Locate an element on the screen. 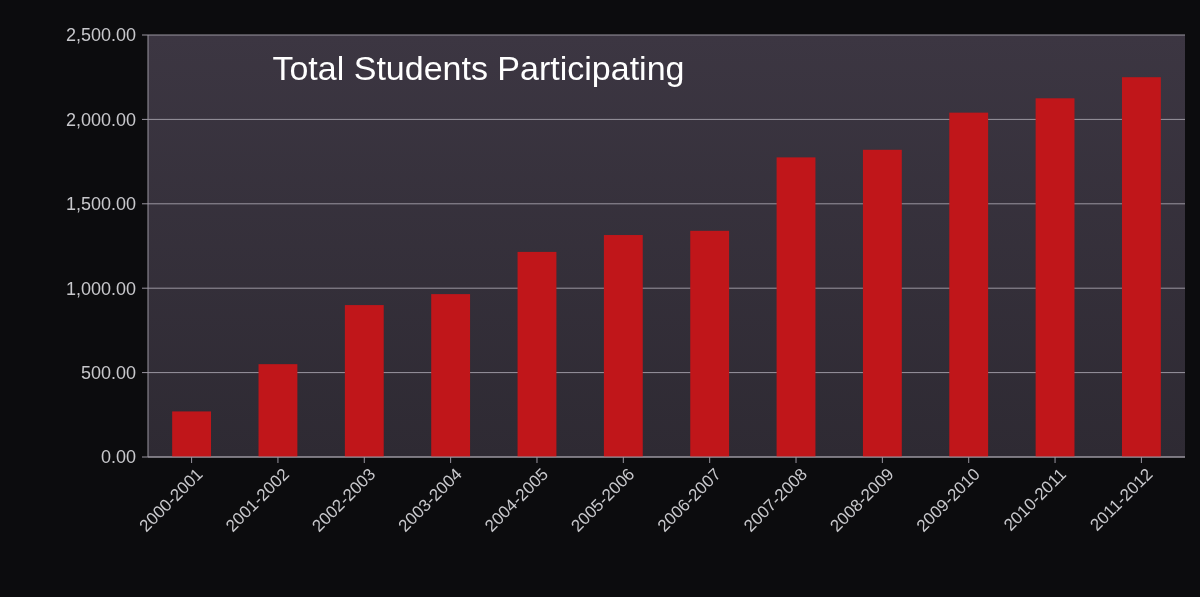 This screenshot has width=1200, height=597. y-tick-label: 2,500.00 is located at coordinates (100, 35).